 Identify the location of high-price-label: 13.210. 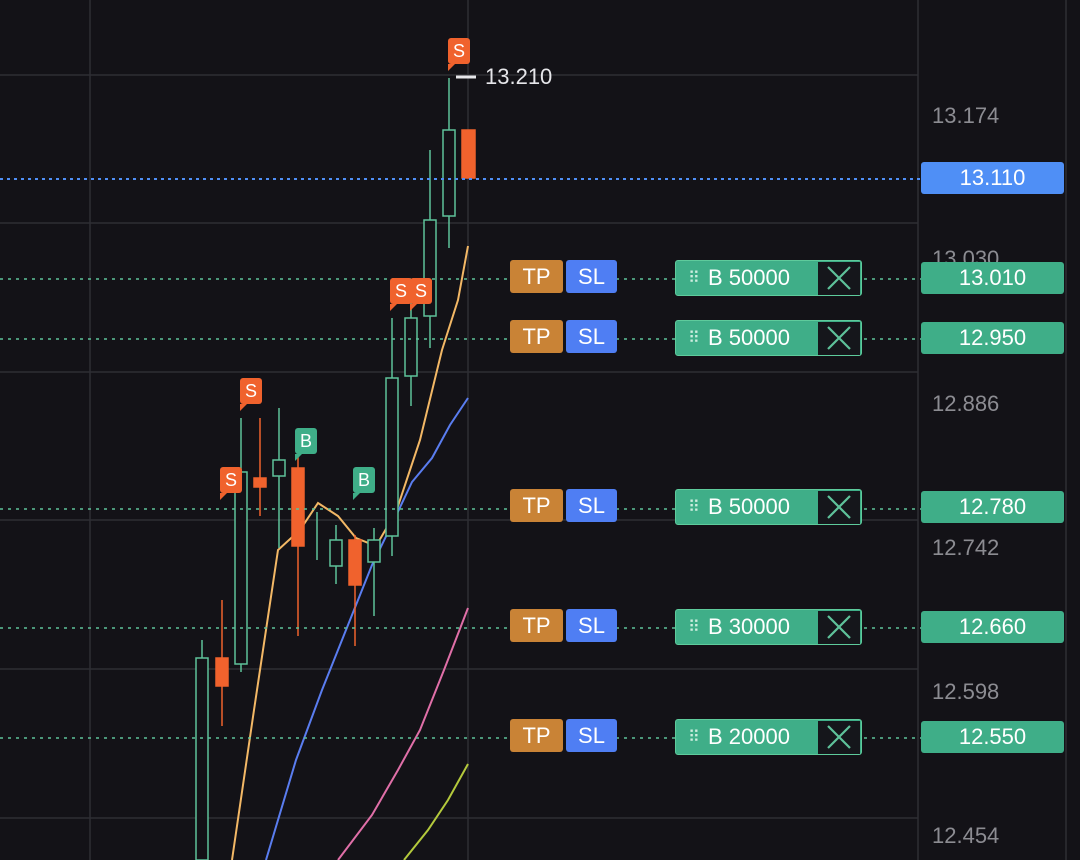
(519, 76).